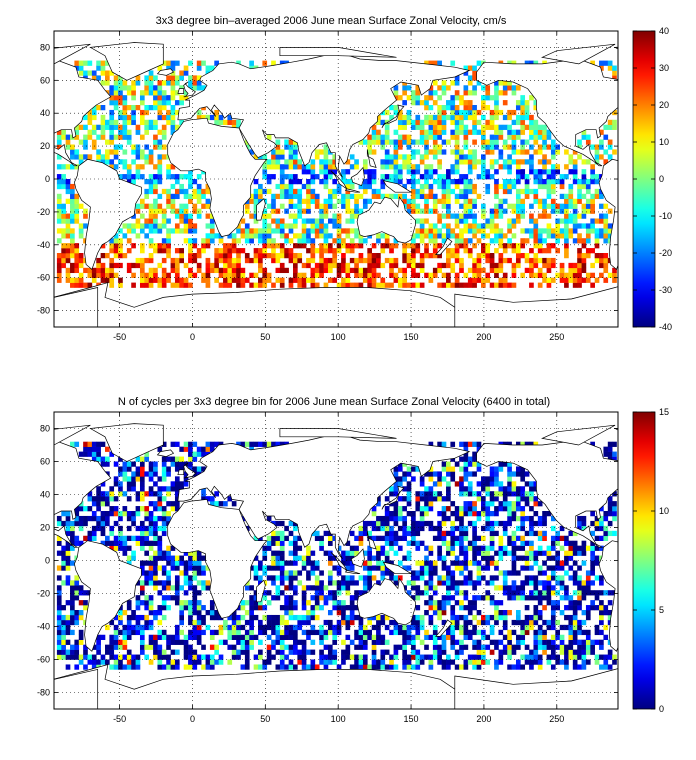 The height and width of the screenshot is (760, 696). I want to click on colorbar-tick-label: 40, so click(664, 31).